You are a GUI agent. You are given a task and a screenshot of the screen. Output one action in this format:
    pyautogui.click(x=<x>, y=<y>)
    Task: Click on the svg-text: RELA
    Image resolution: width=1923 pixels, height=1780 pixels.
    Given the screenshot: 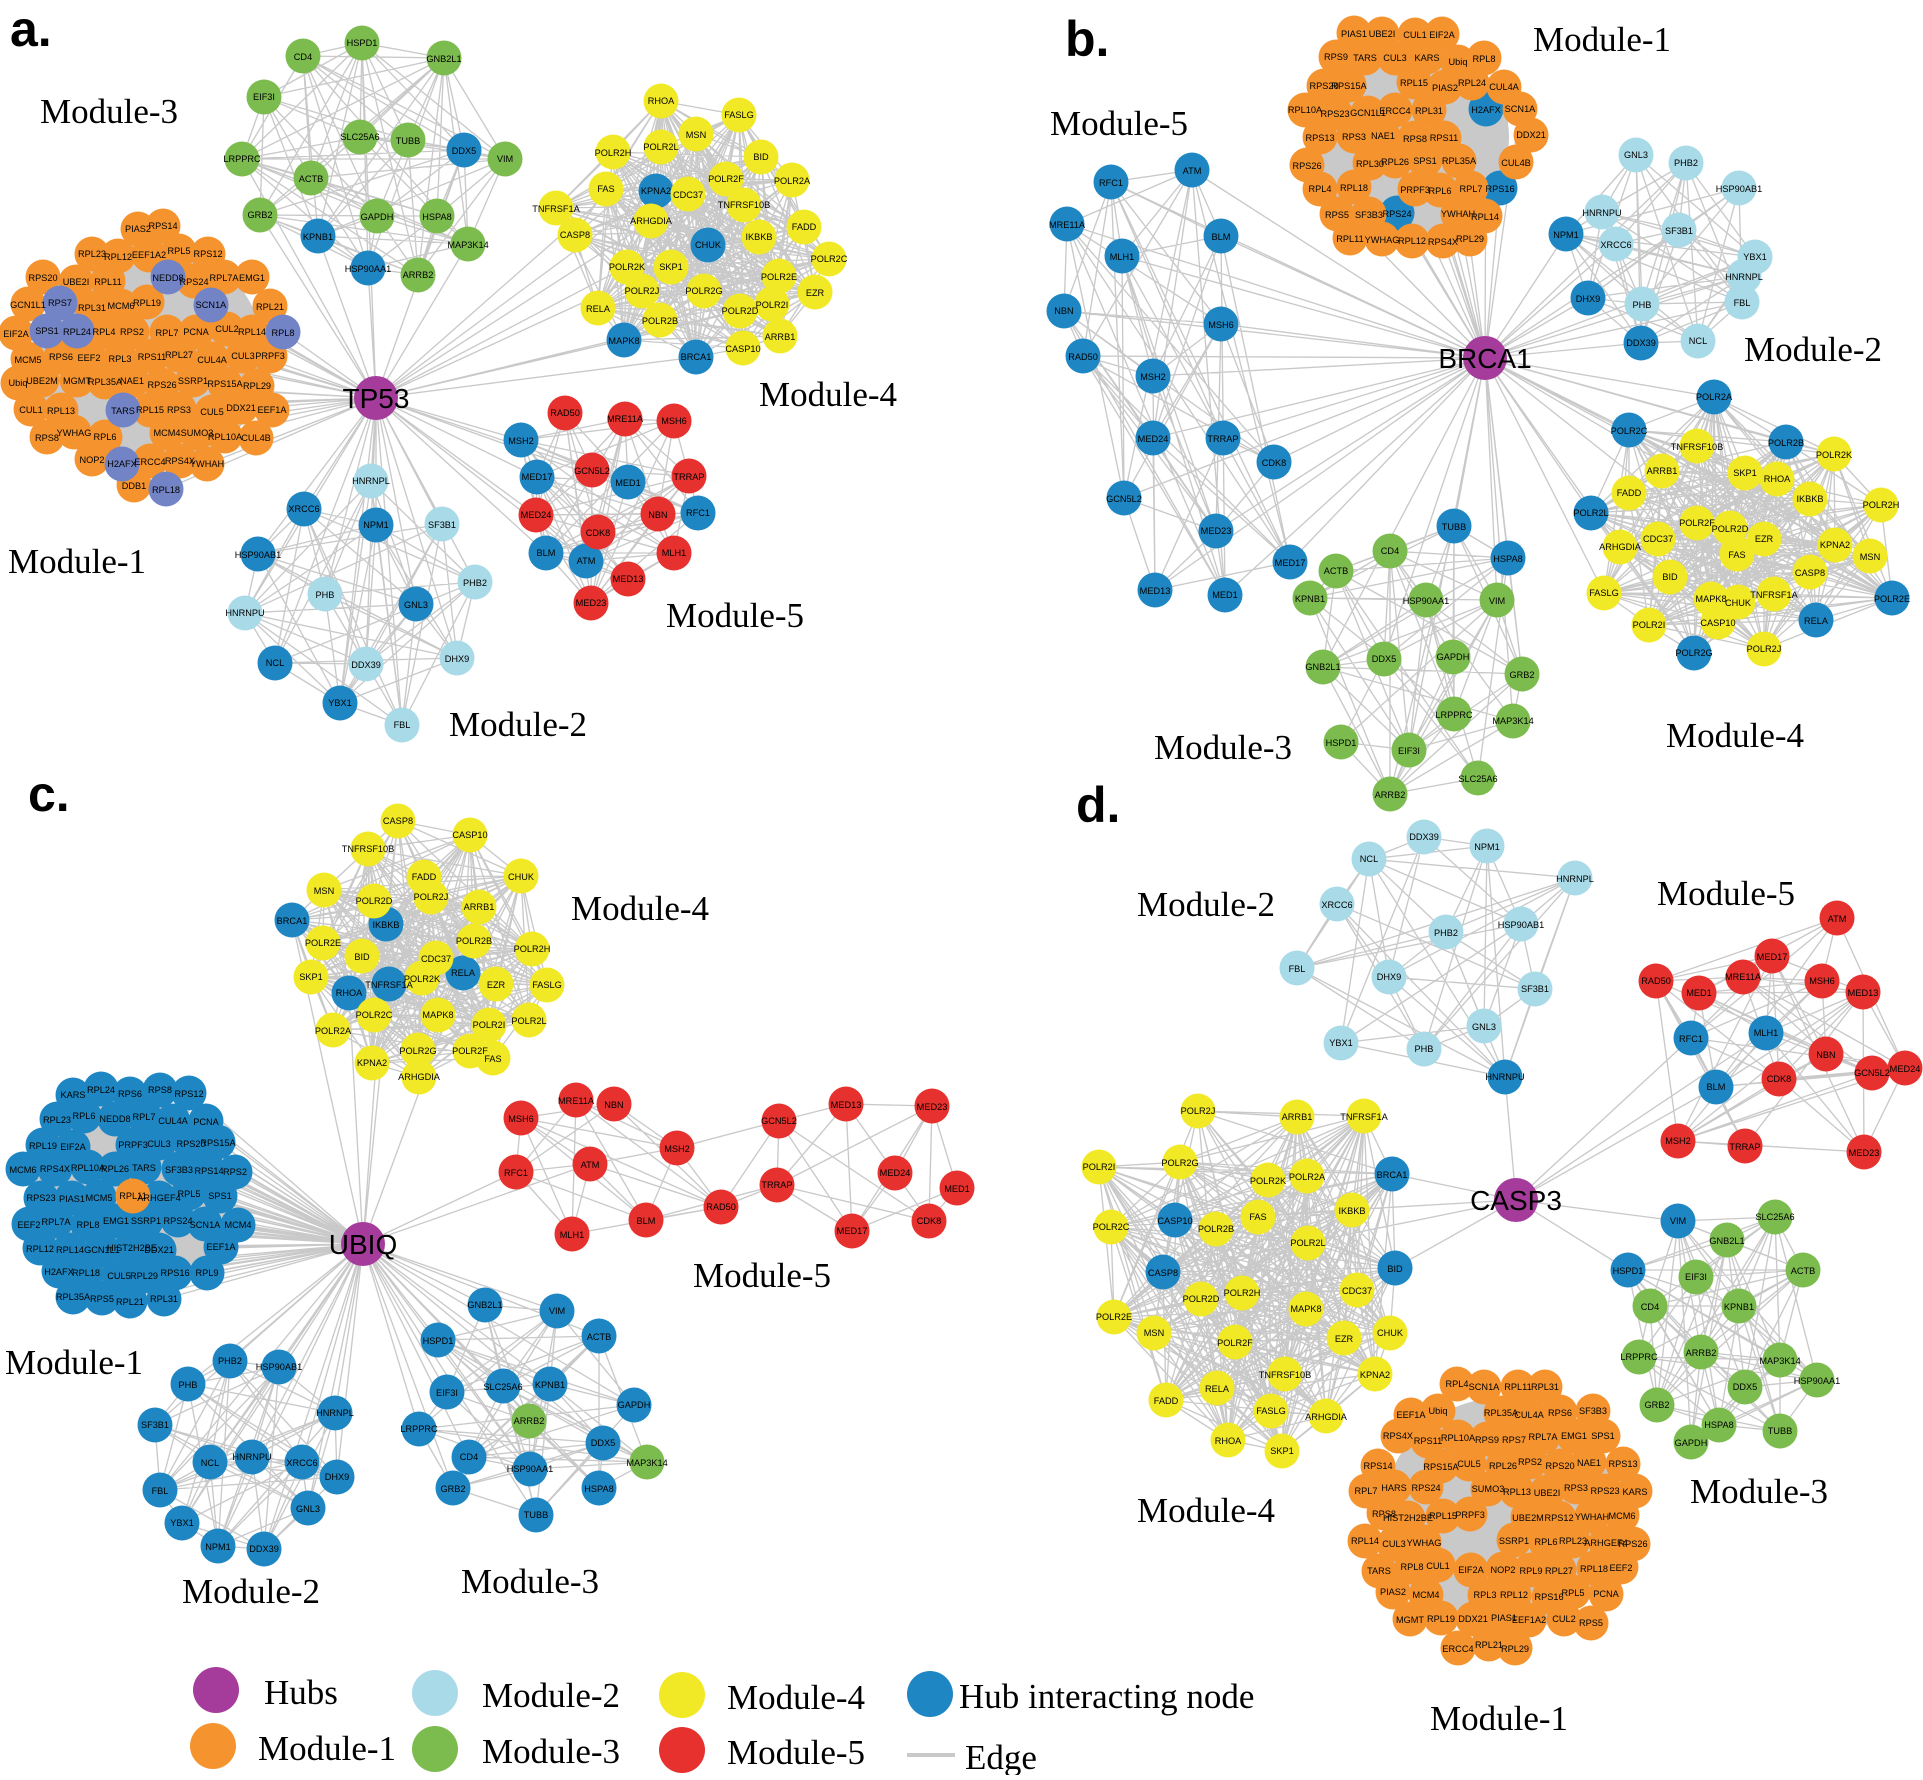 What is the action you would take?
    pyautogui.click(x=1217, y=1389)
    